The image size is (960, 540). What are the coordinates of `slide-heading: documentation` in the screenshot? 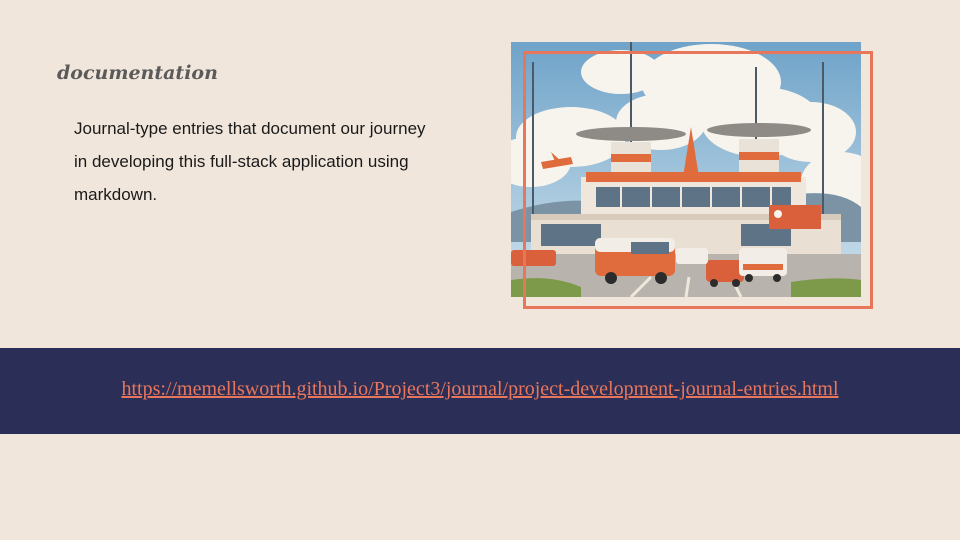 It's located at (137, 73).